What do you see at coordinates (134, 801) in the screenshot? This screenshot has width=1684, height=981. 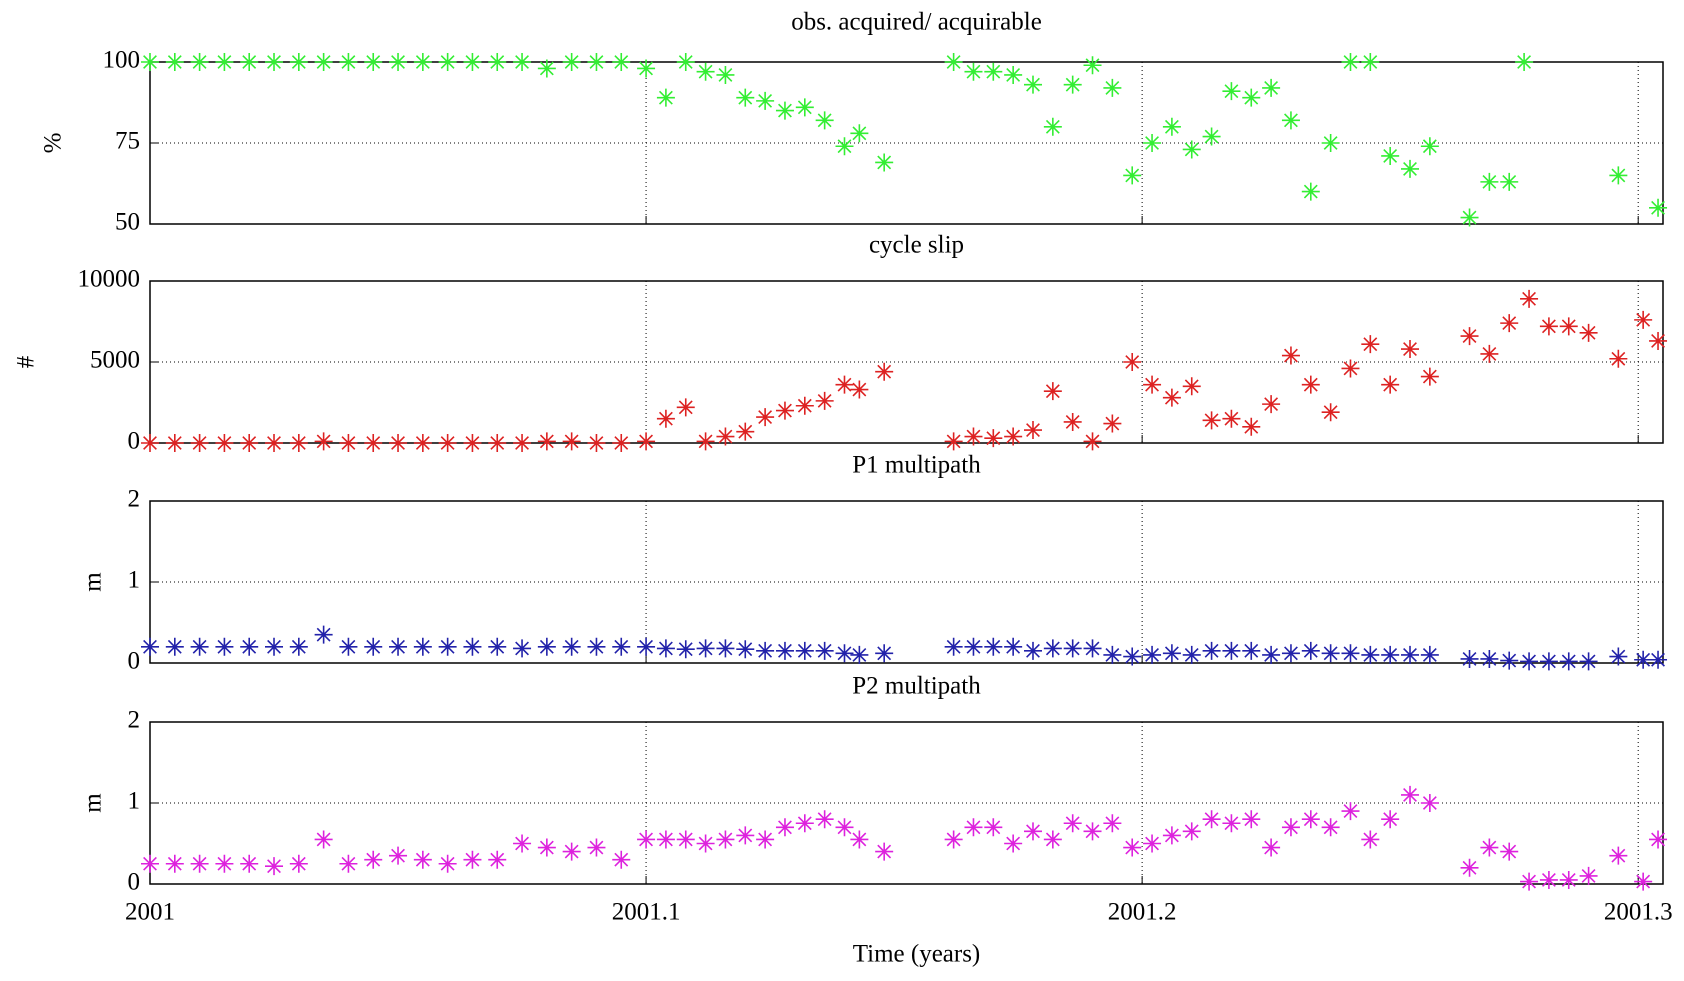 I see `y-tick-label: 1` at bounding box center [134, 801].